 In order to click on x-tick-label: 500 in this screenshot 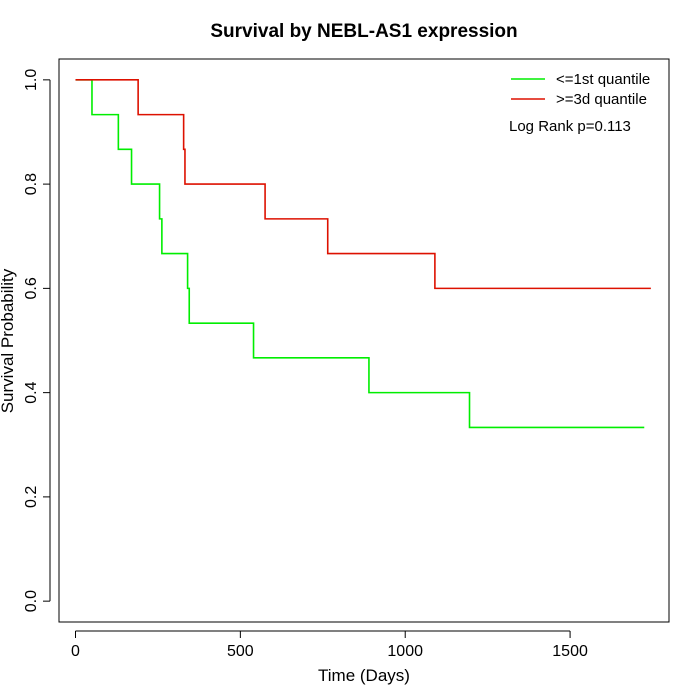, I will do `click(240, 651)`.